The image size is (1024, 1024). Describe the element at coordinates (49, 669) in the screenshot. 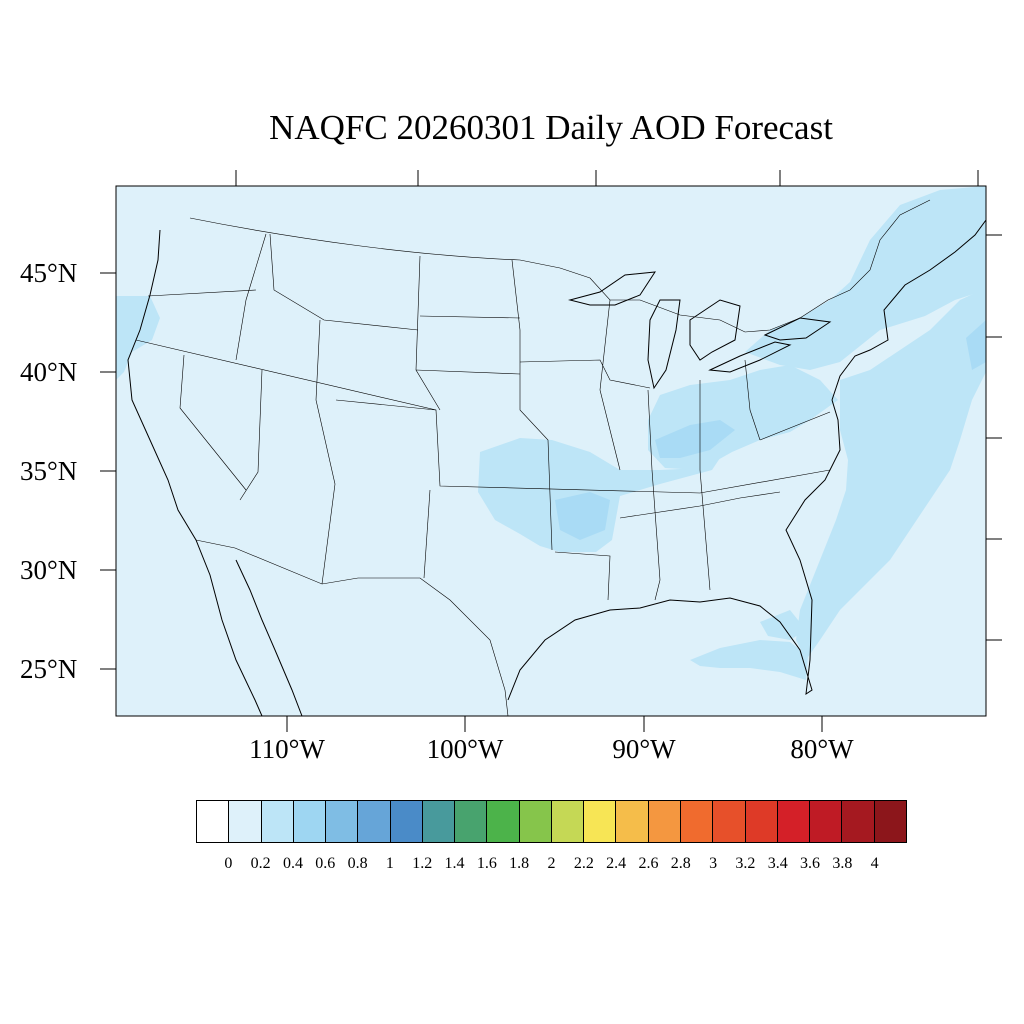

I see `lat-label-25n: 25°N` at that location.